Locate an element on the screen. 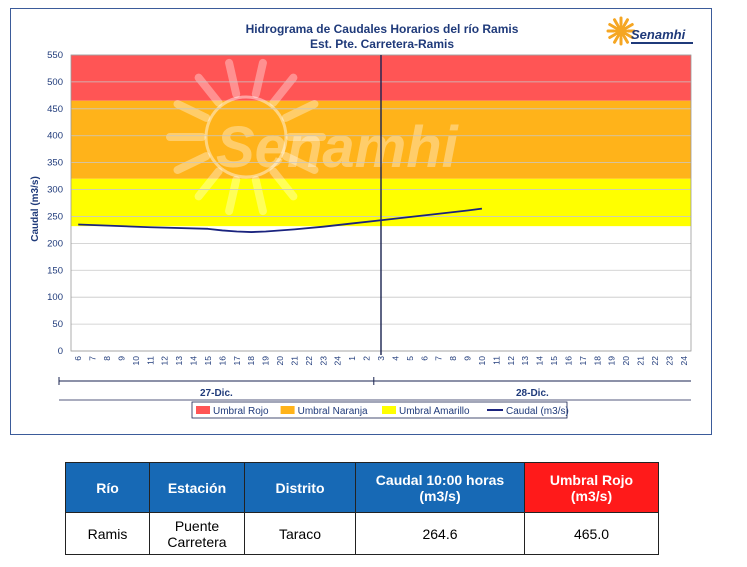 Image resolution: width=747 pixels, height=567 pixels. x-tick-label: 4 is located at coordinates (395, 358).